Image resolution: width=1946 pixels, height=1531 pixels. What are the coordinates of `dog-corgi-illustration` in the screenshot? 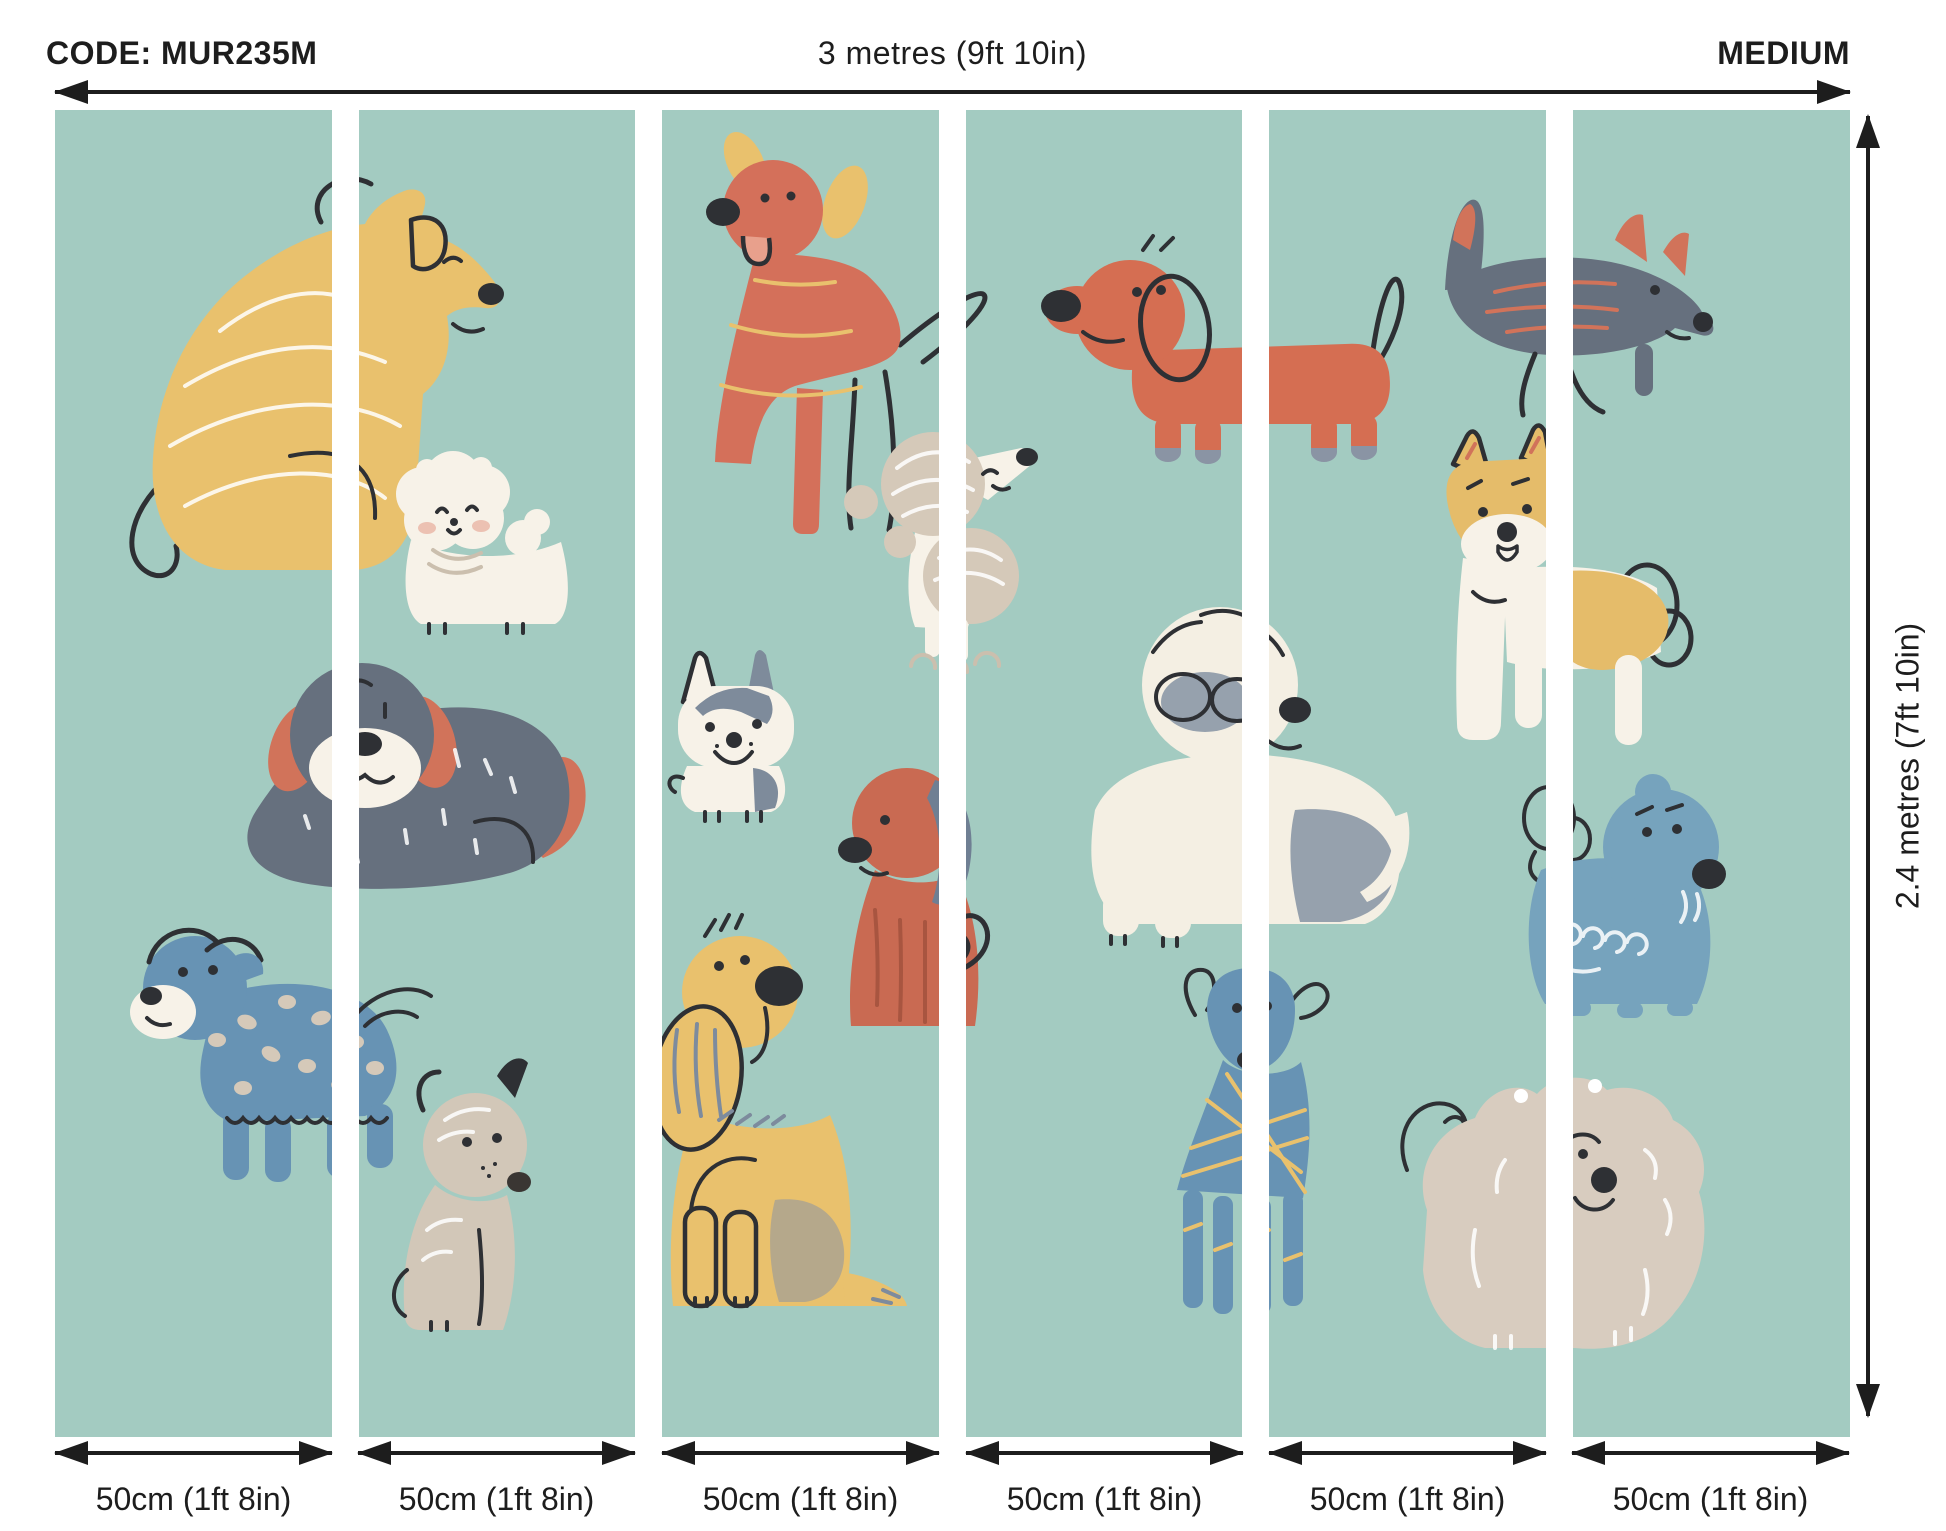 It's located at (1570, 584).